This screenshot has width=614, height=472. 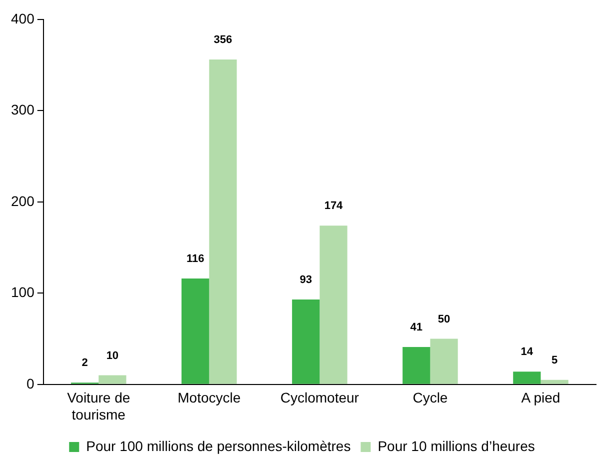 What do you see at coordinates (209, 398) in the screenshot?
I see `x-tick-label: Motocycle` at bounding box center [209, 398].